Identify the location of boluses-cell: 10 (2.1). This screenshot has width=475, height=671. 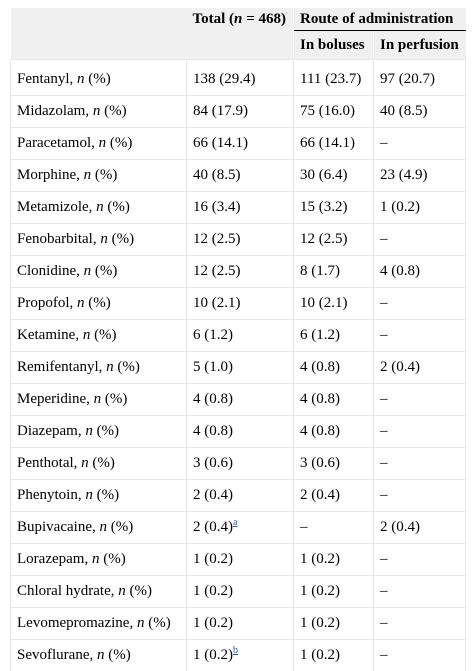
(334, 304).